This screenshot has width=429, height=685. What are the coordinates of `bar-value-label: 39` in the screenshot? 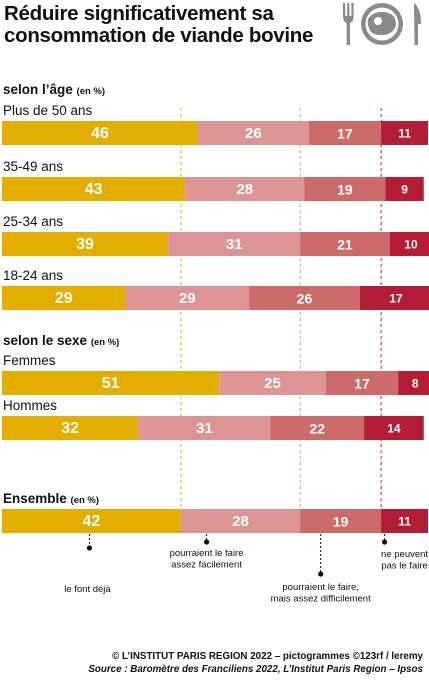 It's located at (85, 244).